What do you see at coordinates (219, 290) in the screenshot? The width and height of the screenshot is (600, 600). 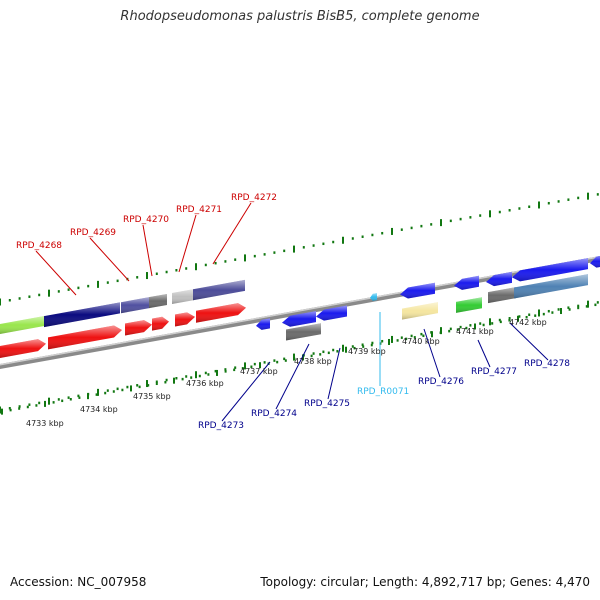 I see `gene-purple-shine` at bounding box center [219, 290].